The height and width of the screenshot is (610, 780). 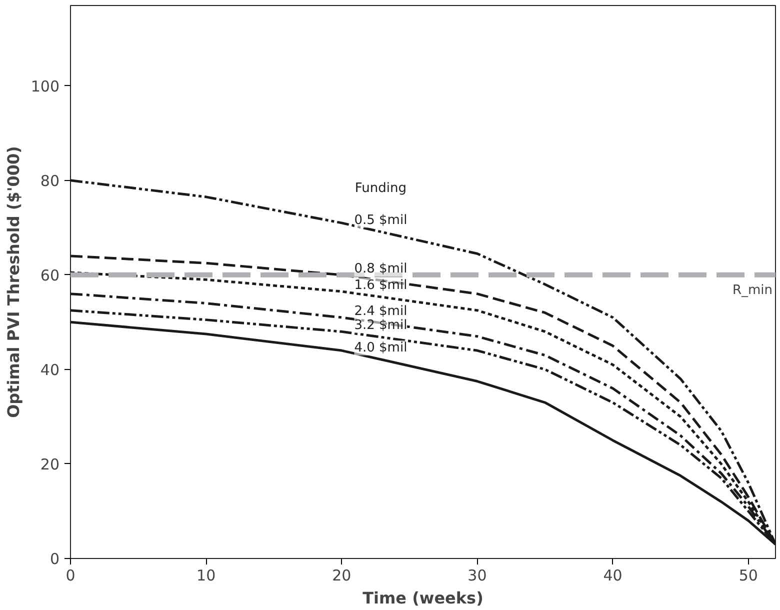 I want to click on series-label: 0.8 $mil, so click(x=381, y=268).